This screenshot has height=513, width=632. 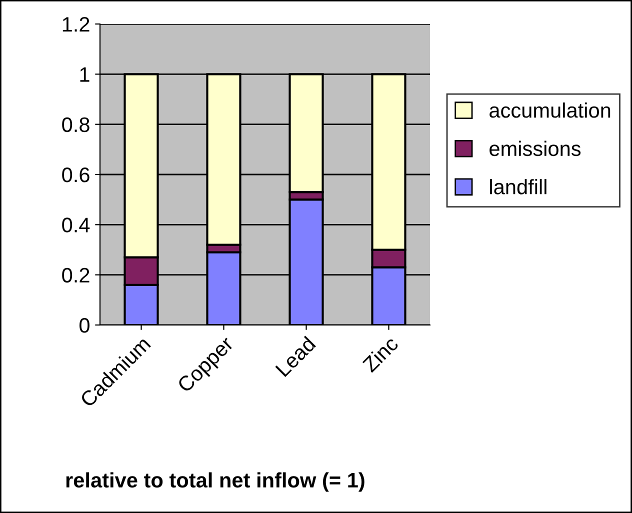 I want to click on y-tick-label: 1, so click(x=85, y=74).